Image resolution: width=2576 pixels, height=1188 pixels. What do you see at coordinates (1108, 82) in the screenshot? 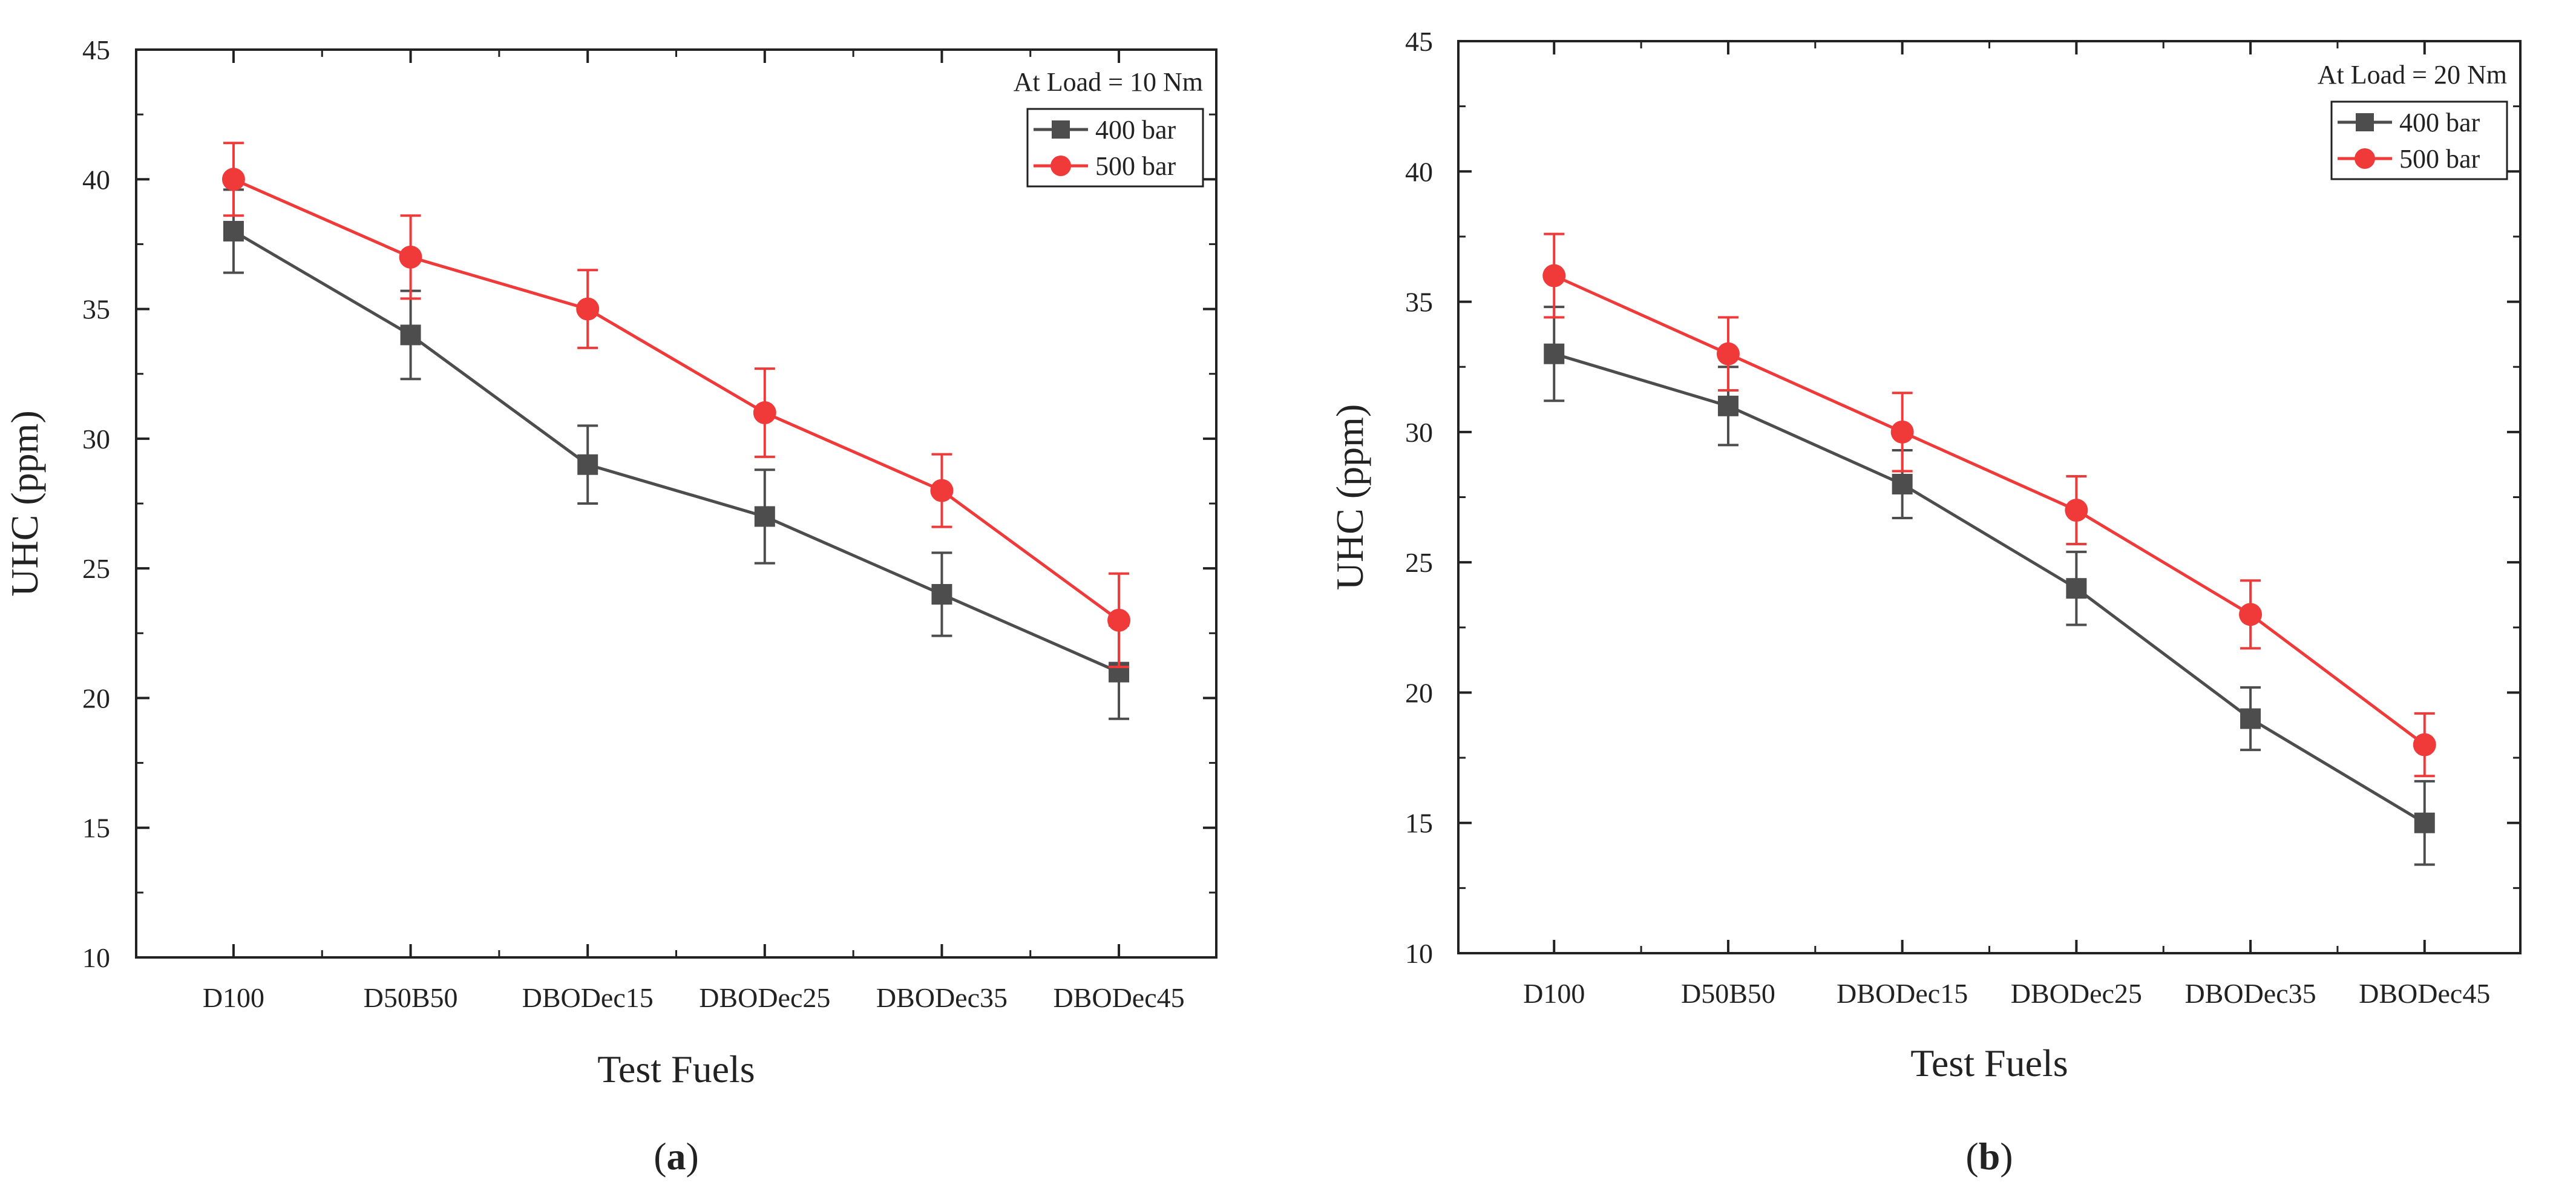
I see `load-annotation: At Load = 10 Nm` at bounding box center [1108, 82].